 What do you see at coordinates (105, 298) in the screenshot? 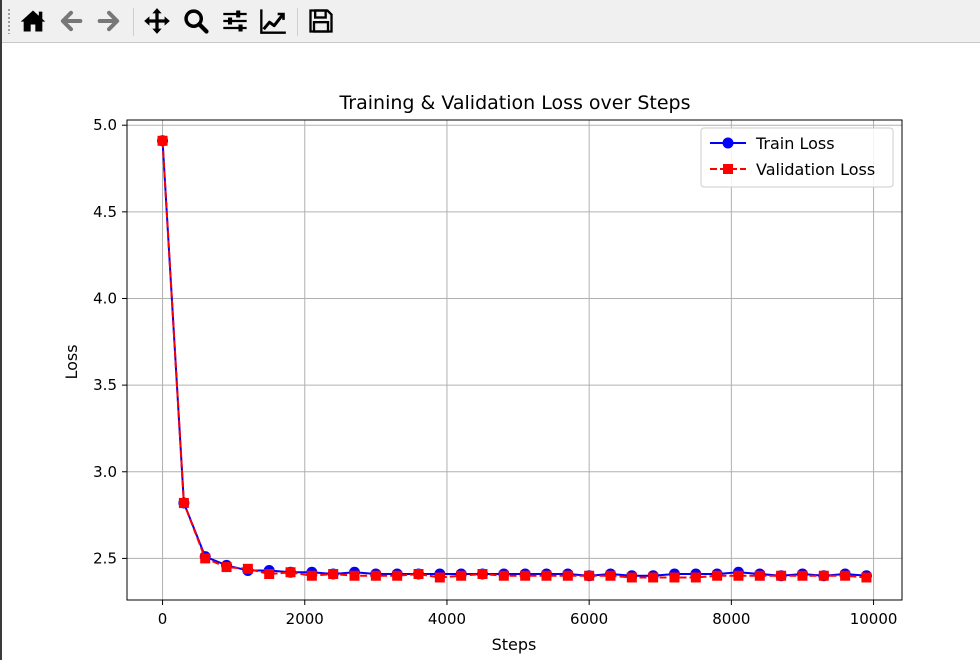
I see `y-tick-label: 4.0` at bounding box center [105, 298].